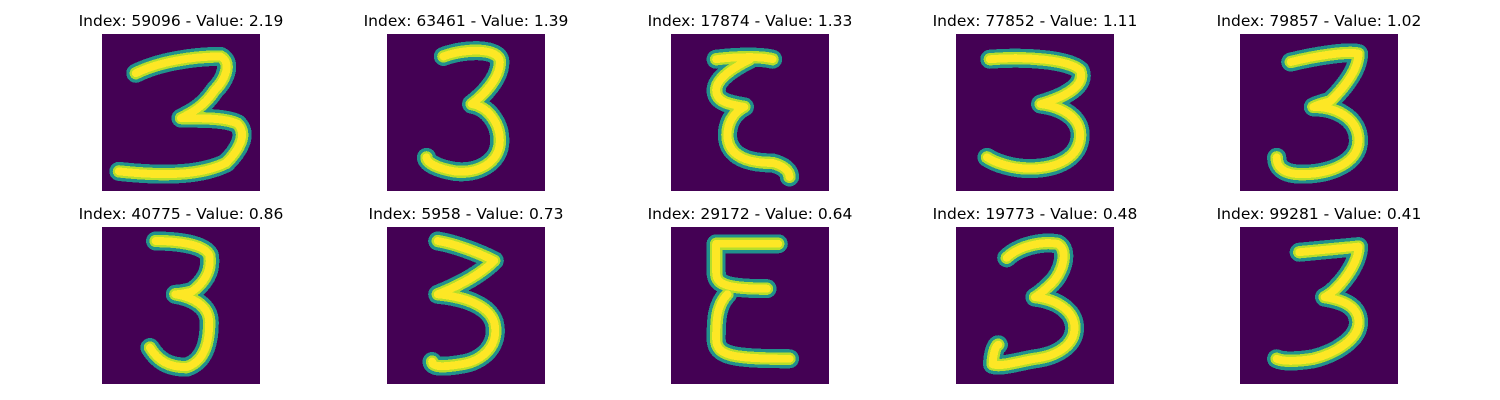  I want to click on digit-3-open-icon, so click(1035, 305).